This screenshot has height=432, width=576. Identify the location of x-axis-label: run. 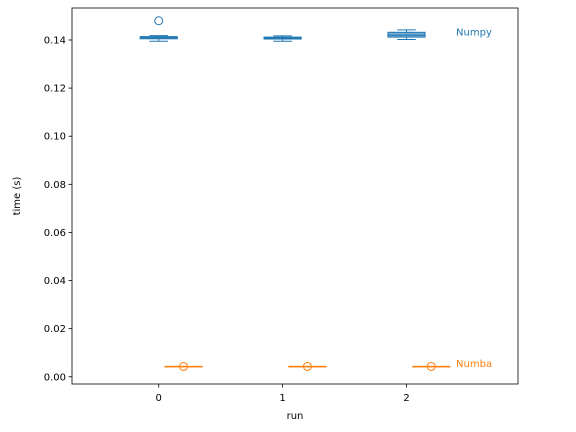
(295, 416).